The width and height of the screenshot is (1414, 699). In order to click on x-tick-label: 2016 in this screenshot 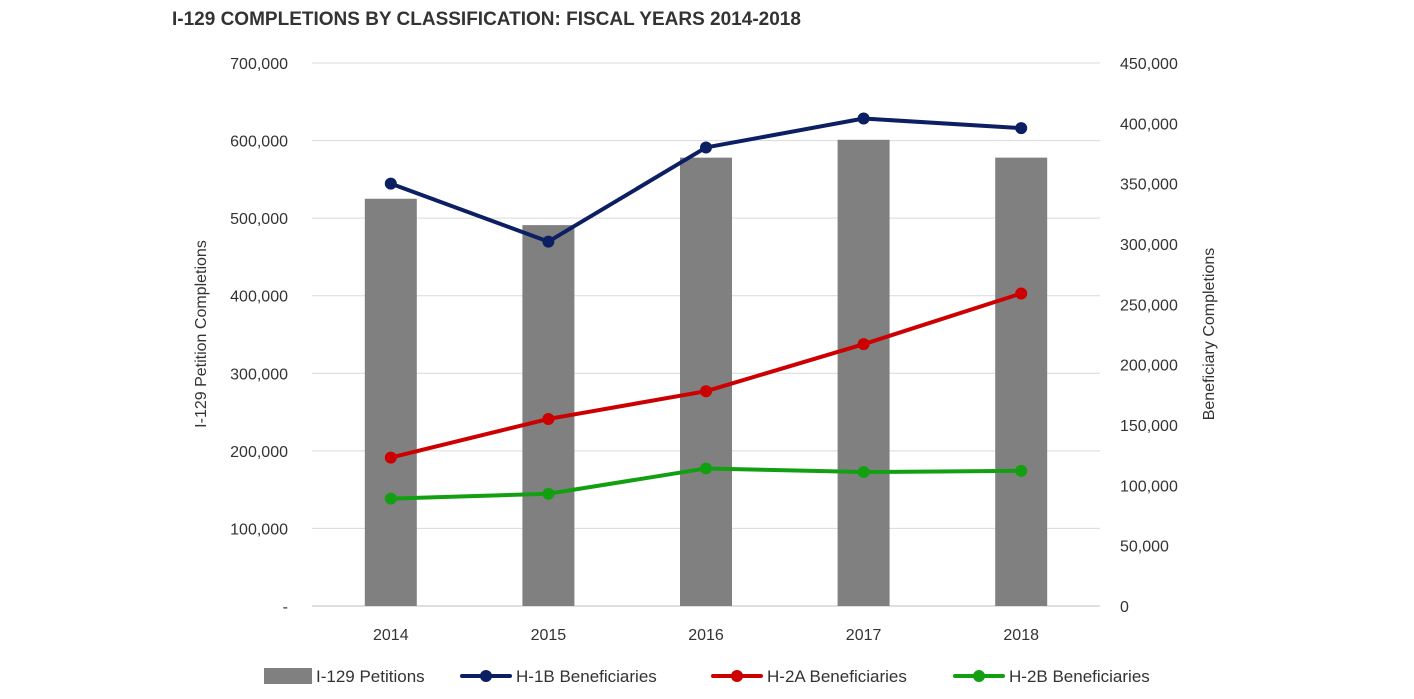, I will do `click(706, 635)`.